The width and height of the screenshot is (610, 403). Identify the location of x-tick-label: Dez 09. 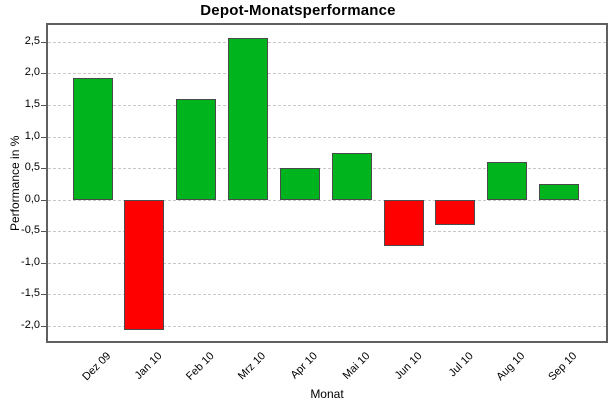
(96, 367).